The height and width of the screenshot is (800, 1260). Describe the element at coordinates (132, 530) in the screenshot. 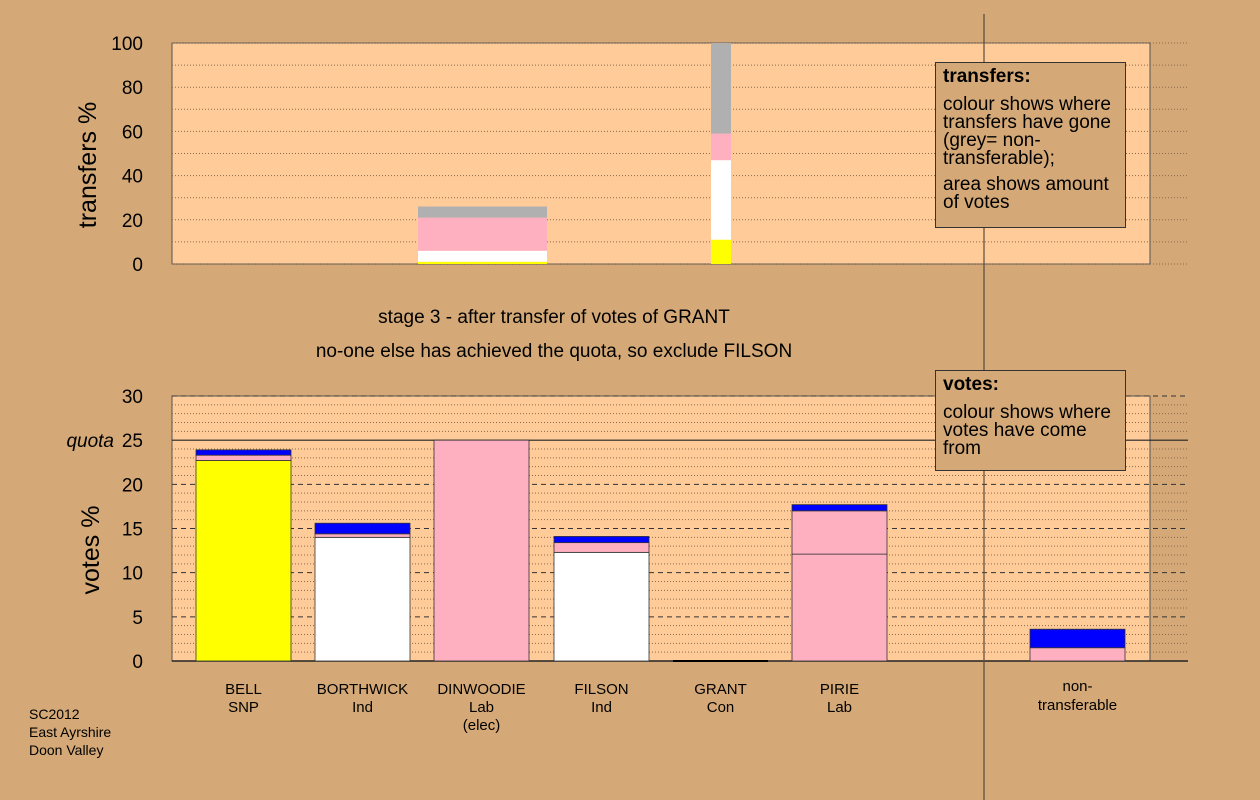

I see `votes-y-tick-label: 15` at that location.